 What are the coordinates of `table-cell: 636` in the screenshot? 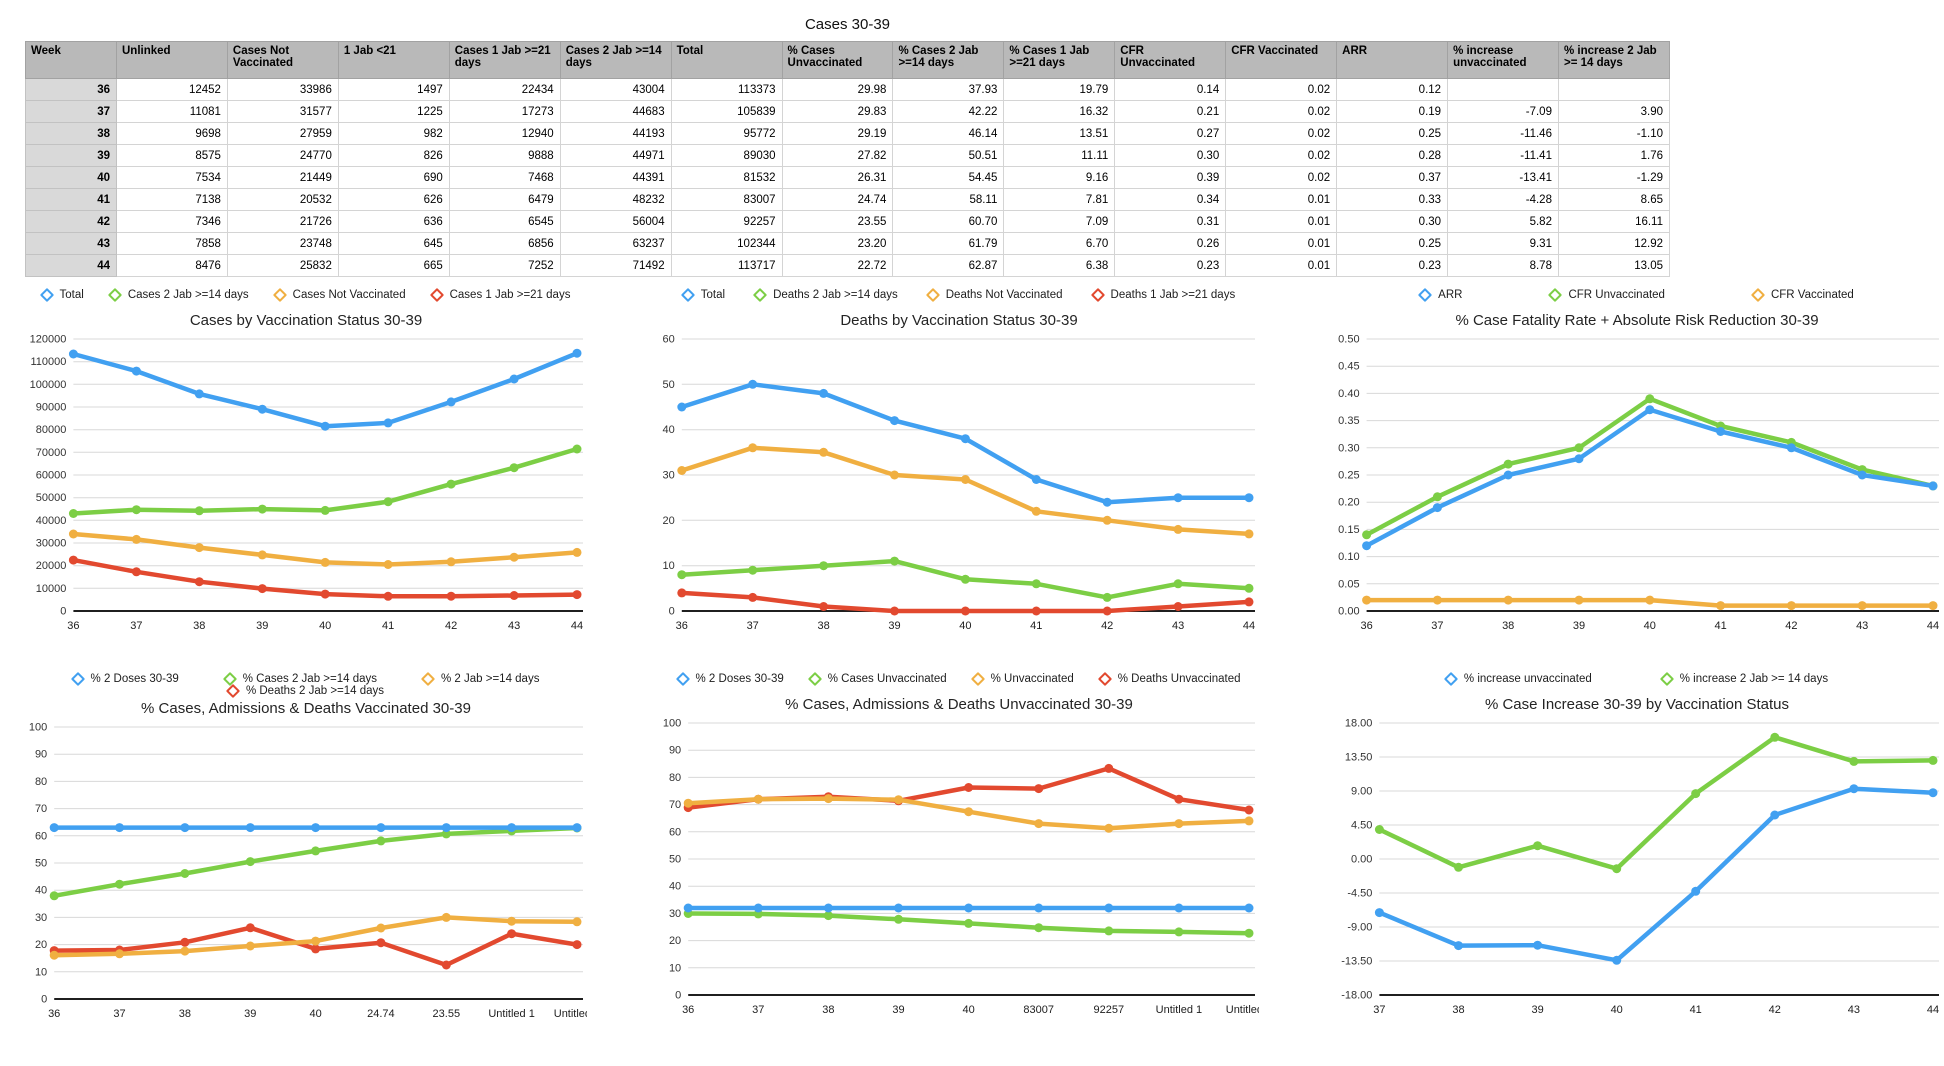 It's located at (393, 221).